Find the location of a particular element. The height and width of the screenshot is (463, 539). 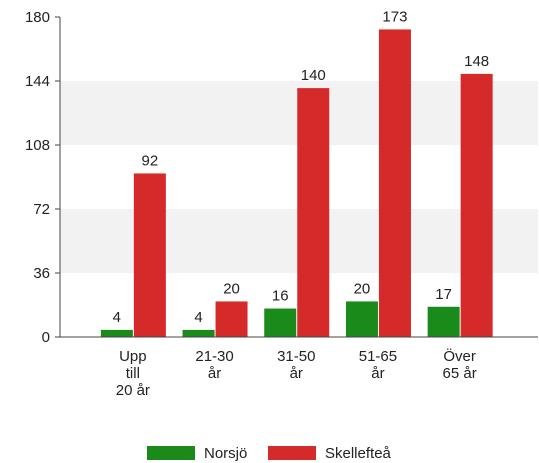

x-tick-label: 21-30 år is located at coordinates (214, 365).